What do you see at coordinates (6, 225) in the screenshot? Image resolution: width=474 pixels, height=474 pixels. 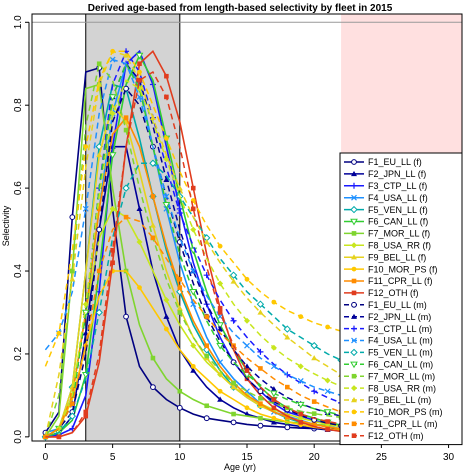 I see `y-axis-label: Selectivity` at bounding box center [6, 225].